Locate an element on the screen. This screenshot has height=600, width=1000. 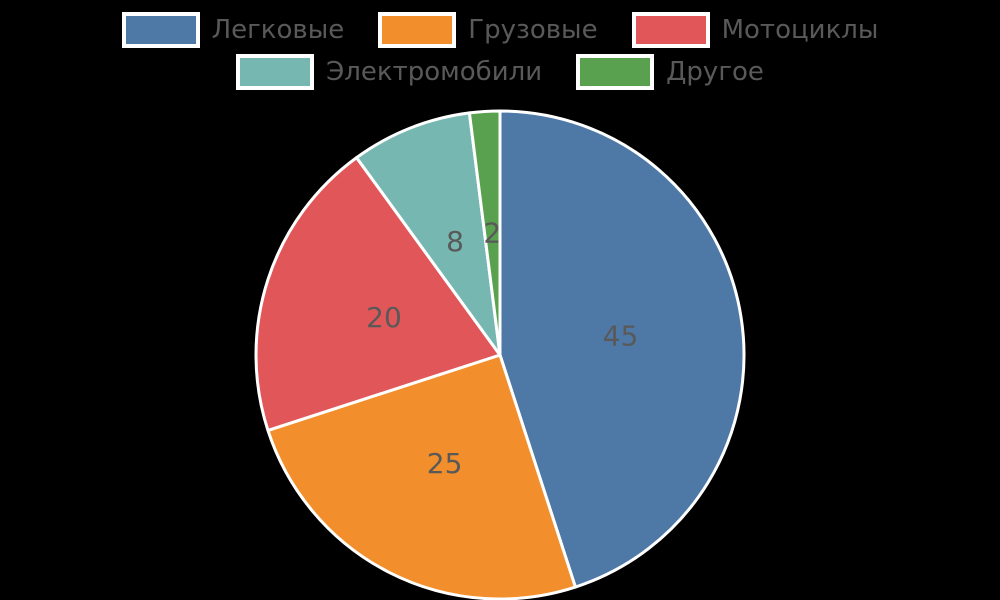
legend-item: Мотоциклы is located at coordinates (755, 30).